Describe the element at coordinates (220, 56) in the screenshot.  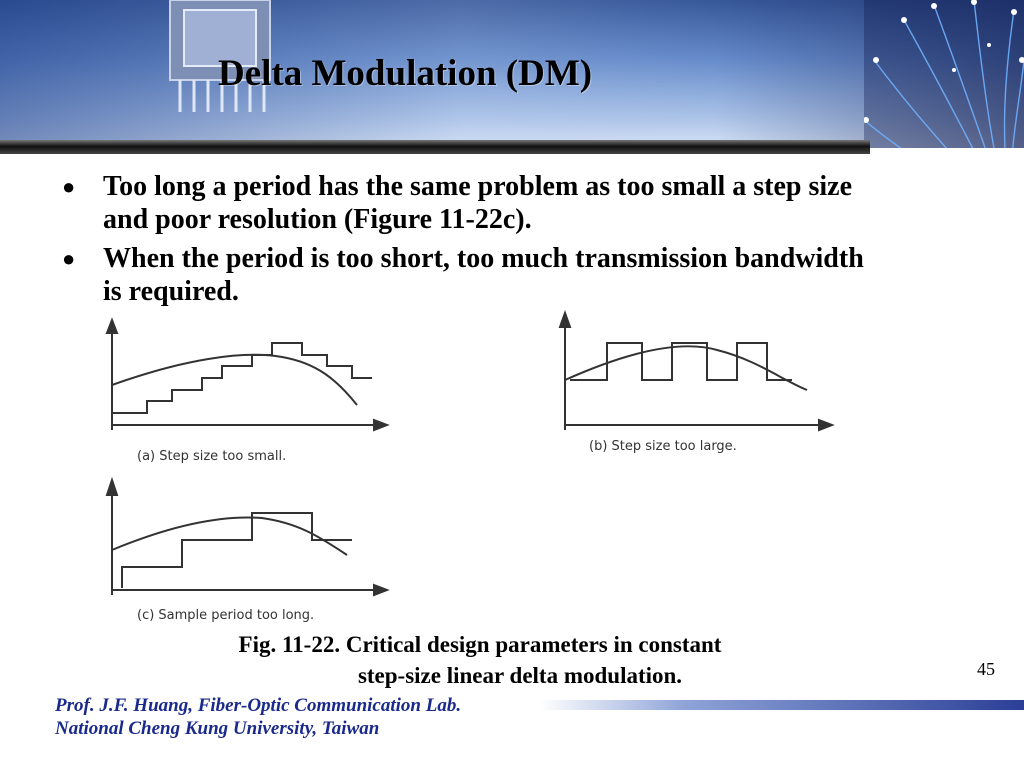
I see `microchip-icon` at that location.